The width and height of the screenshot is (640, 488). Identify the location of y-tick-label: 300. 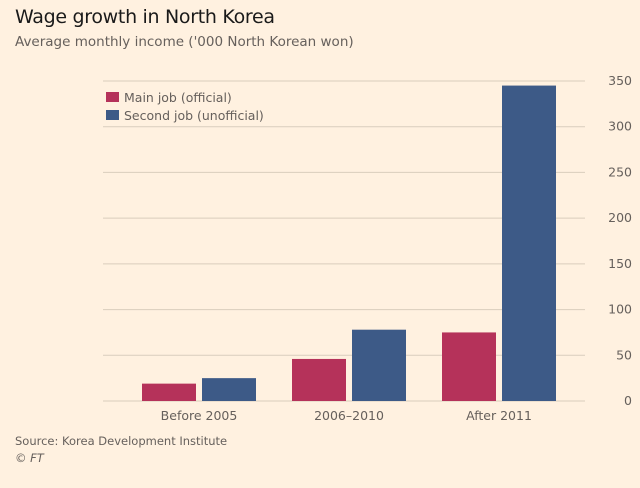
(620, 126).